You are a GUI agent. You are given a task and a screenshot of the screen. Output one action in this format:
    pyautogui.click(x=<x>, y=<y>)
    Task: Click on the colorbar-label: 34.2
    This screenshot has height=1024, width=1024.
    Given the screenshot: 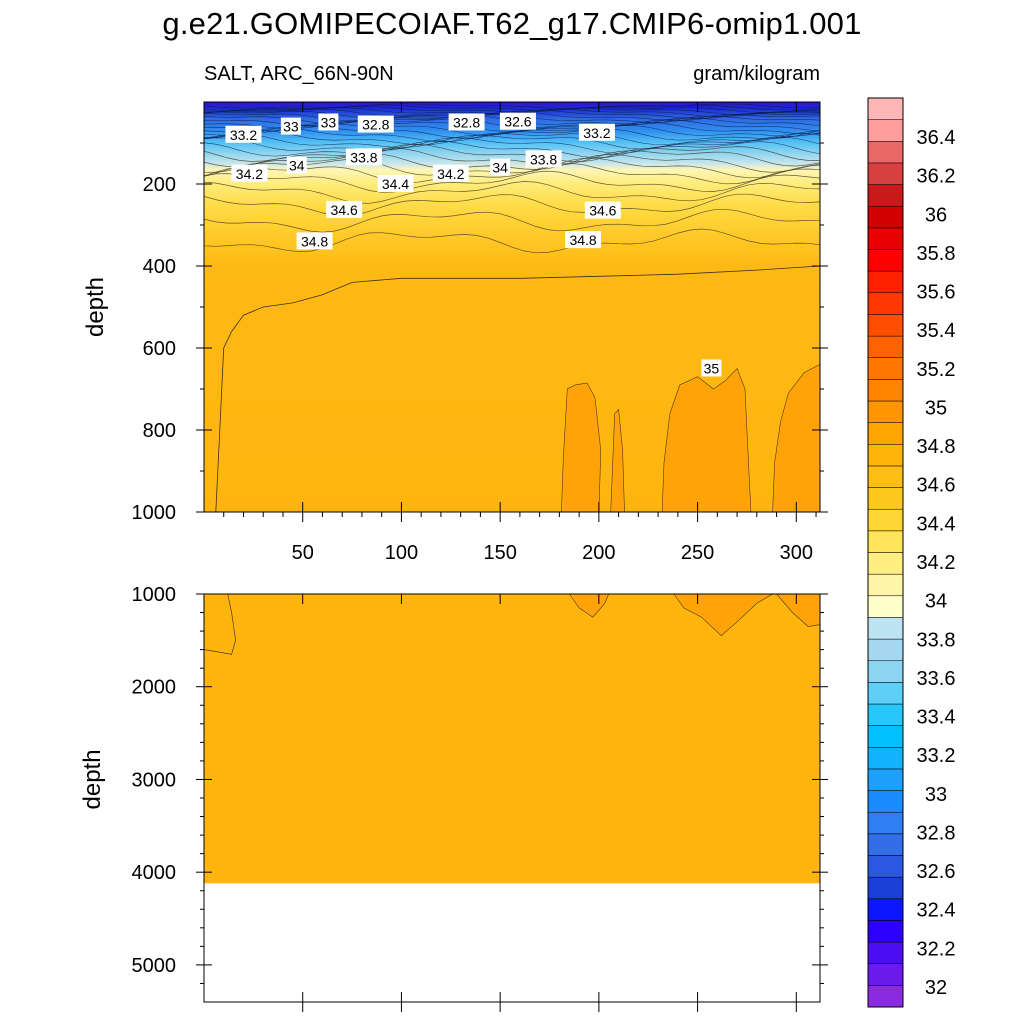 What is the action you would take?
    pyautogui.click(x=936, y=563)
    